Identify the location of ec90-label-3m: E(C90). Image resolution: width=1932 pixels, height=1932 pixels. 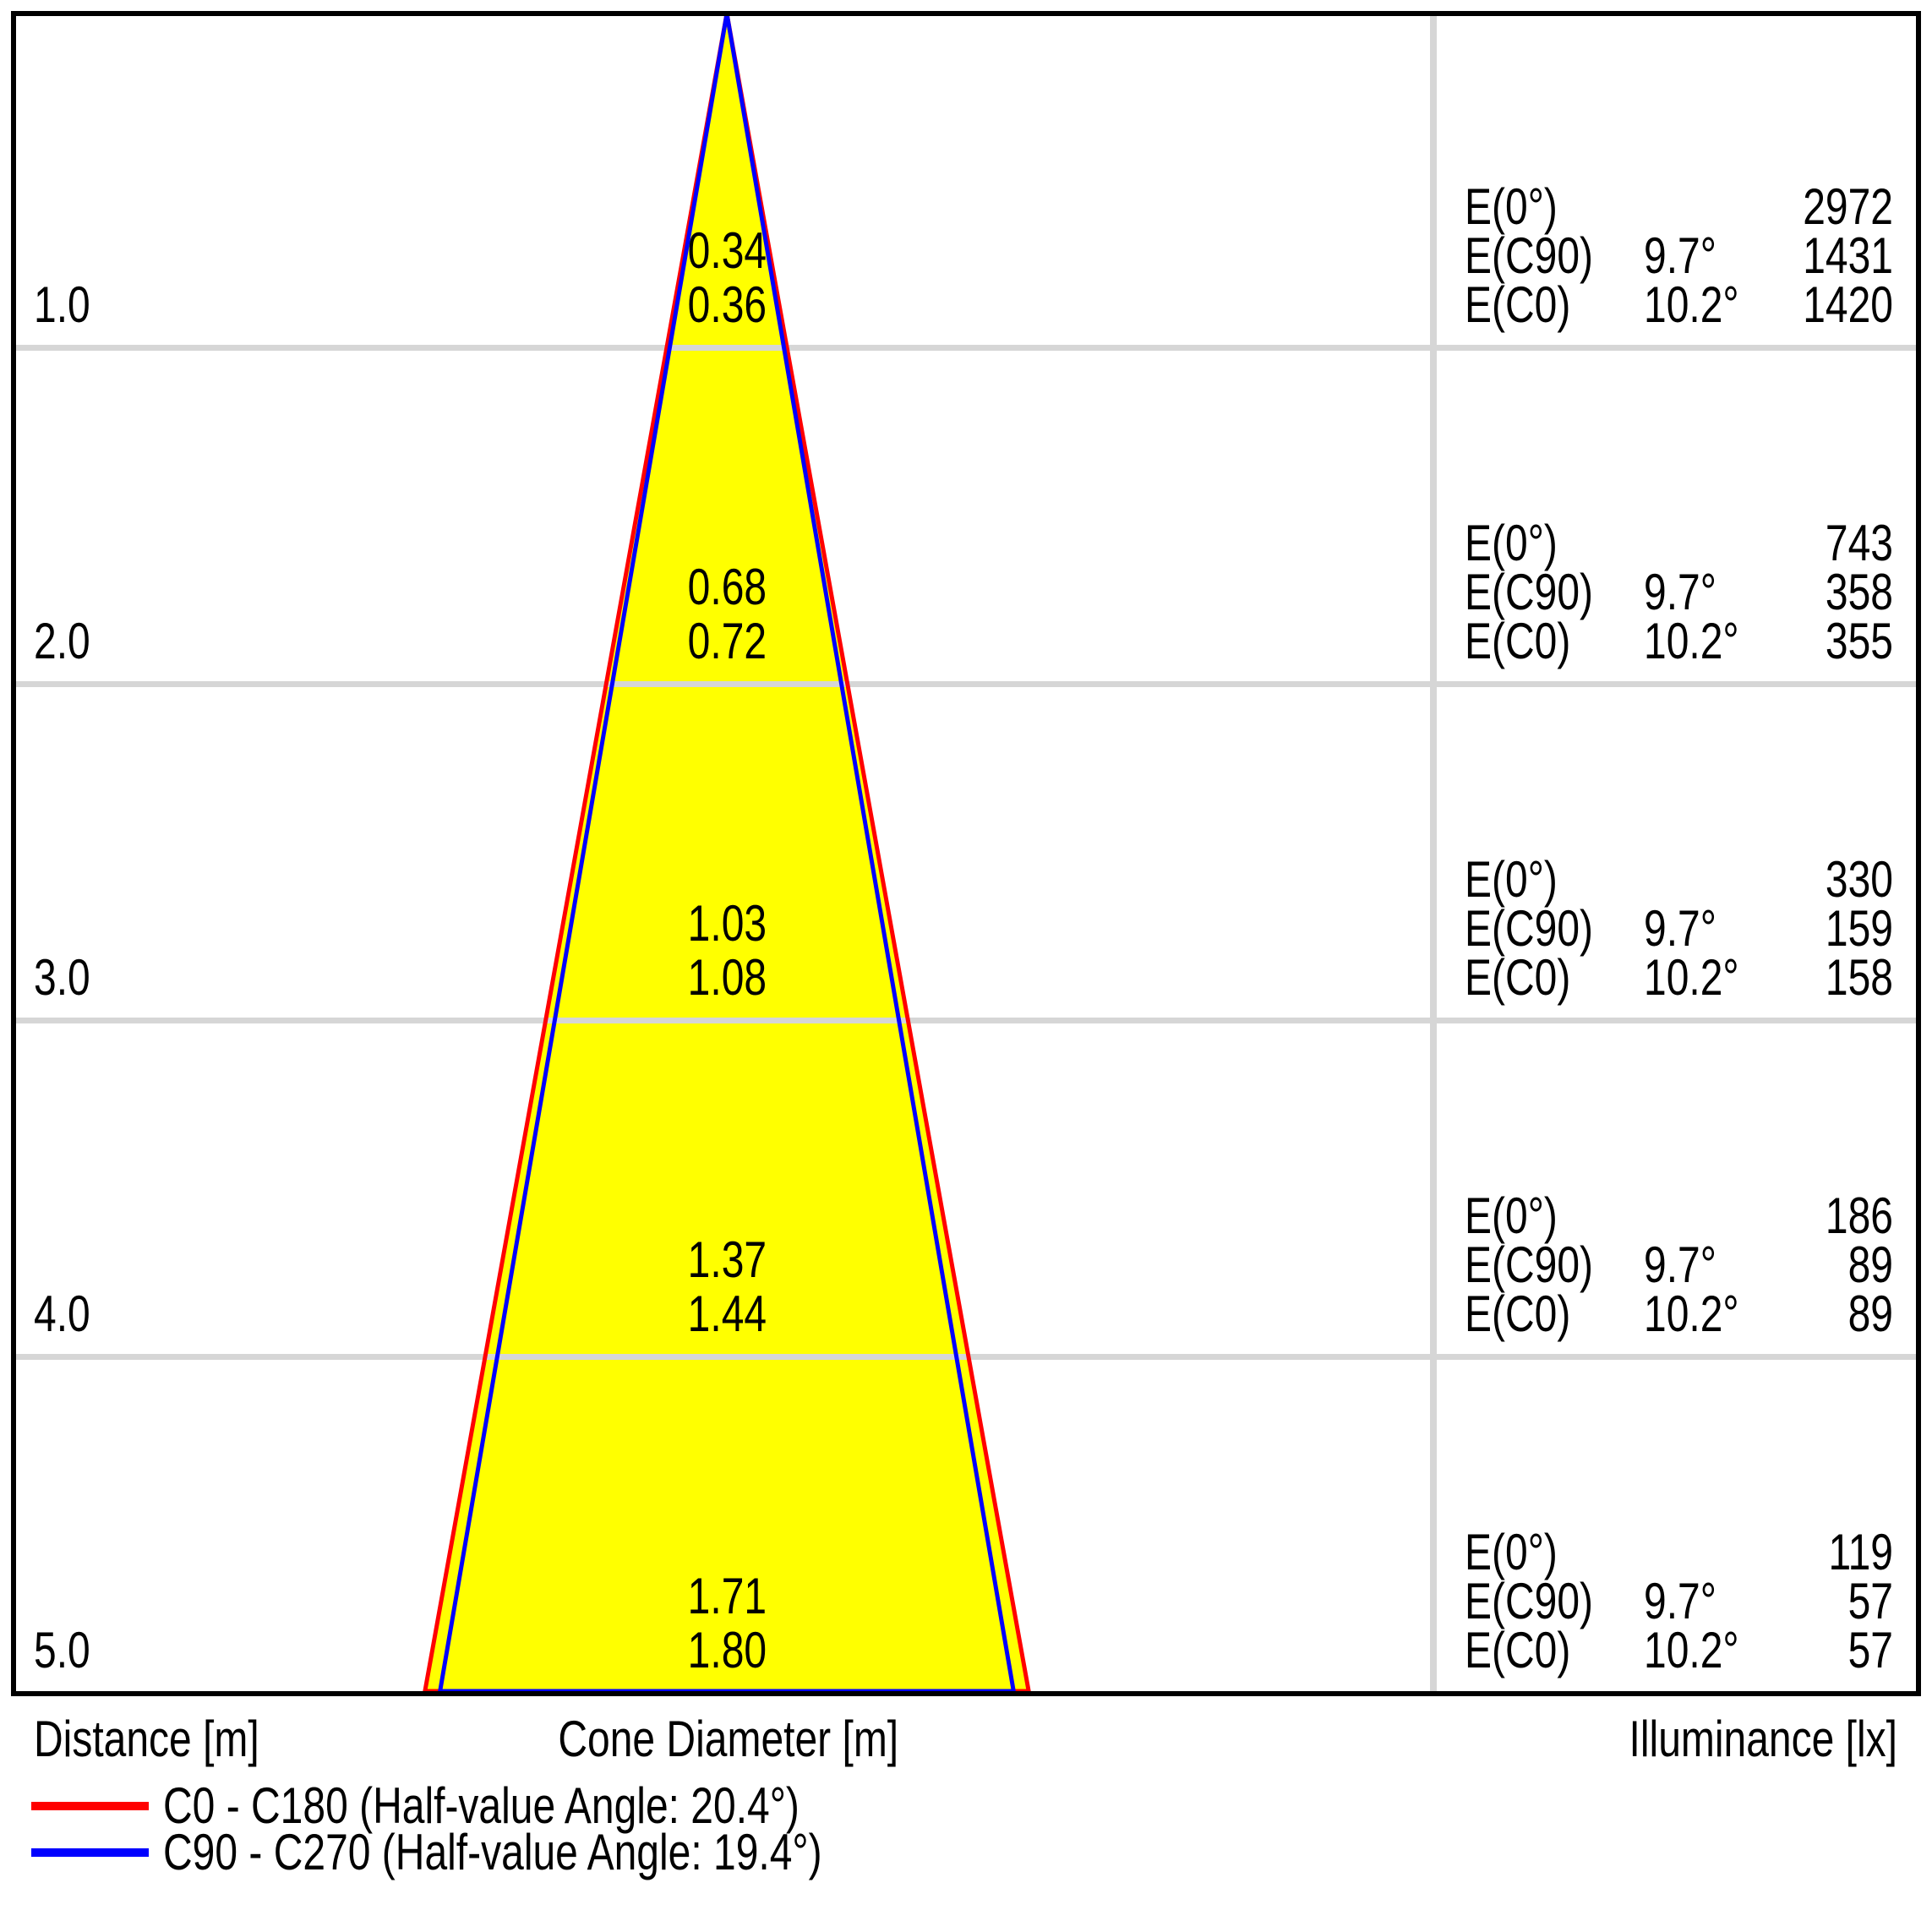
(1529, 928).